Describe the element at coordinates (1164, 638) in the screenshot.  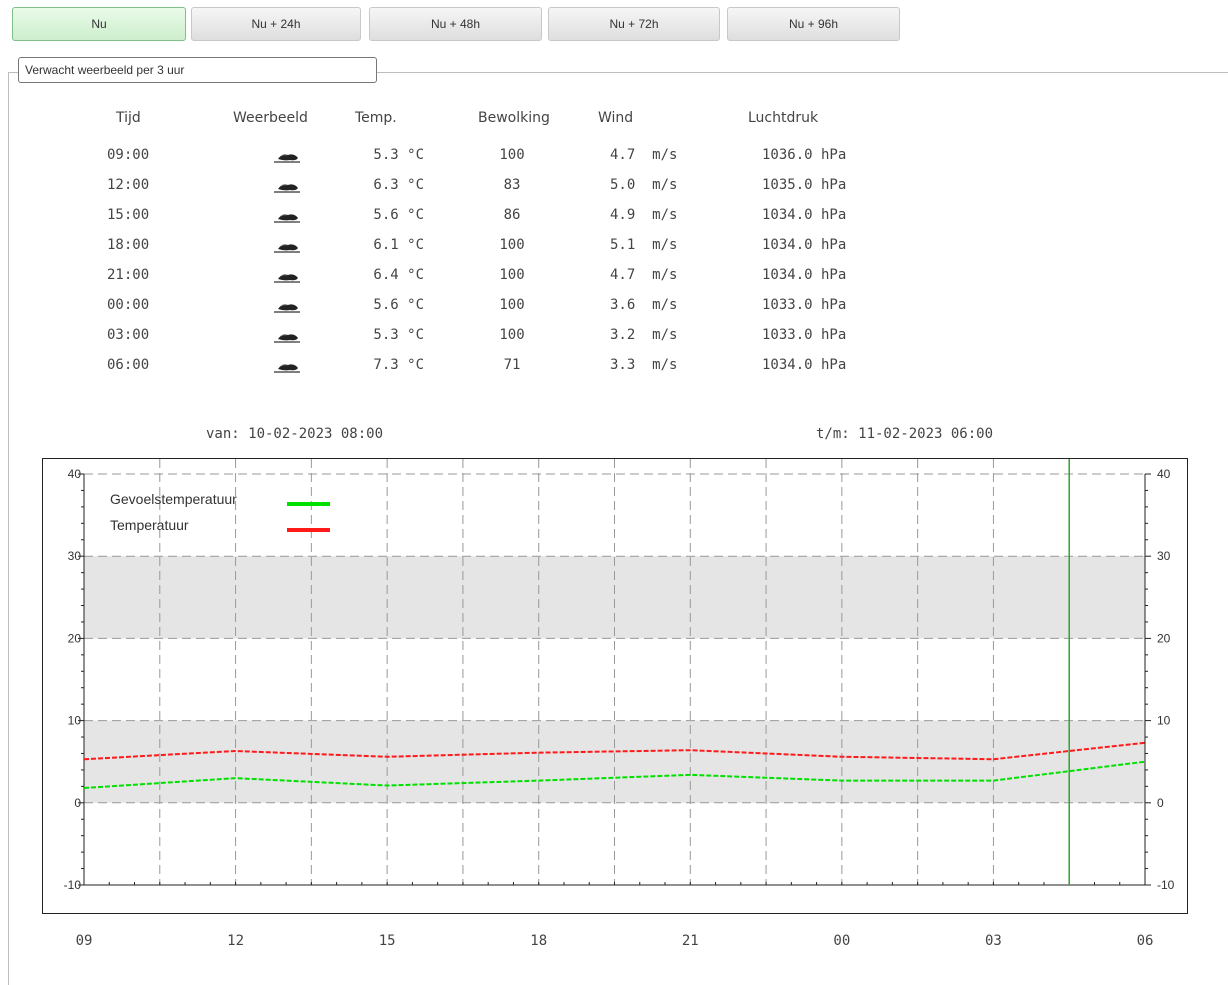
I see `y-label-right: 20` at that location.